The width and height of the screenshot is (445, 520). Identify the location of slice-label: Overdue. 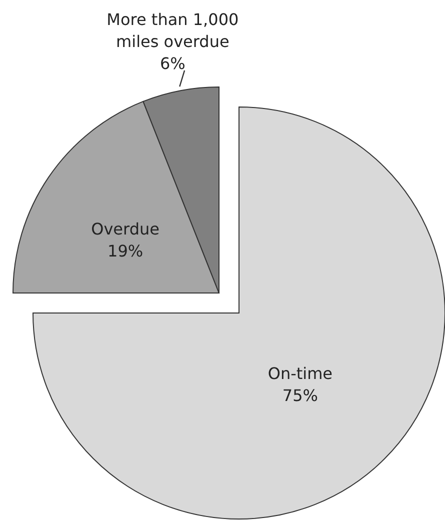
(125, 228).